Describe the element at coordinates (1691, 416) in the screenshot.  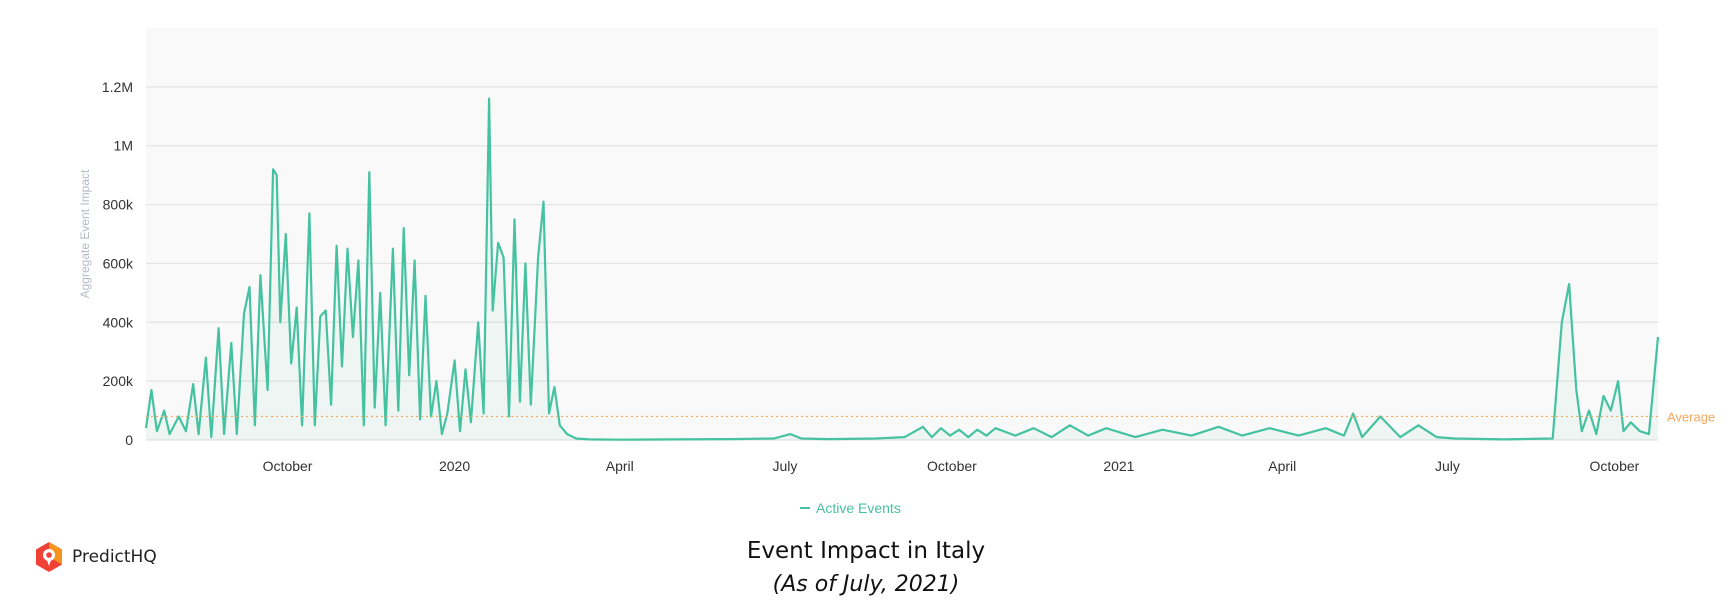
I see `average-label: Average` at that location.